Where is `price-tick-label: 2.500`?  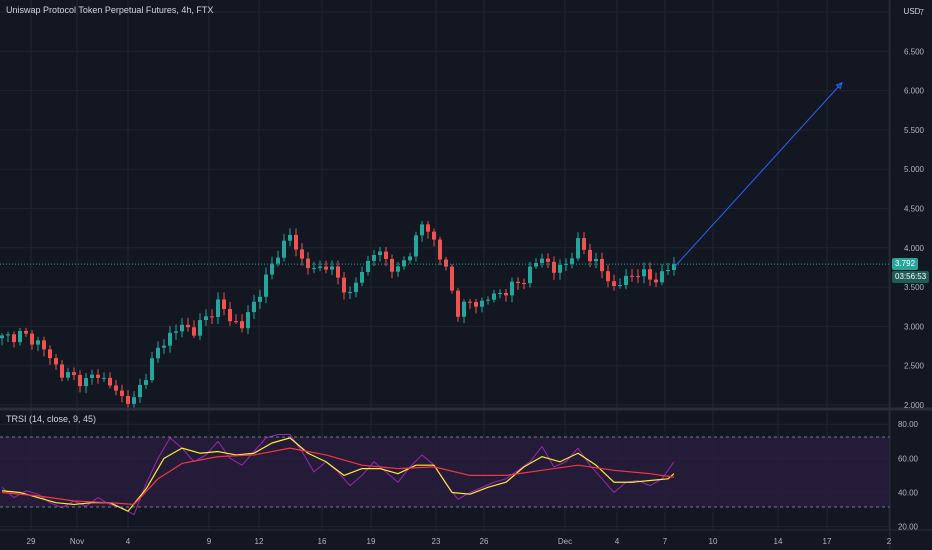
price-tick-label: 2.500 is located at coordinates (914, 366).